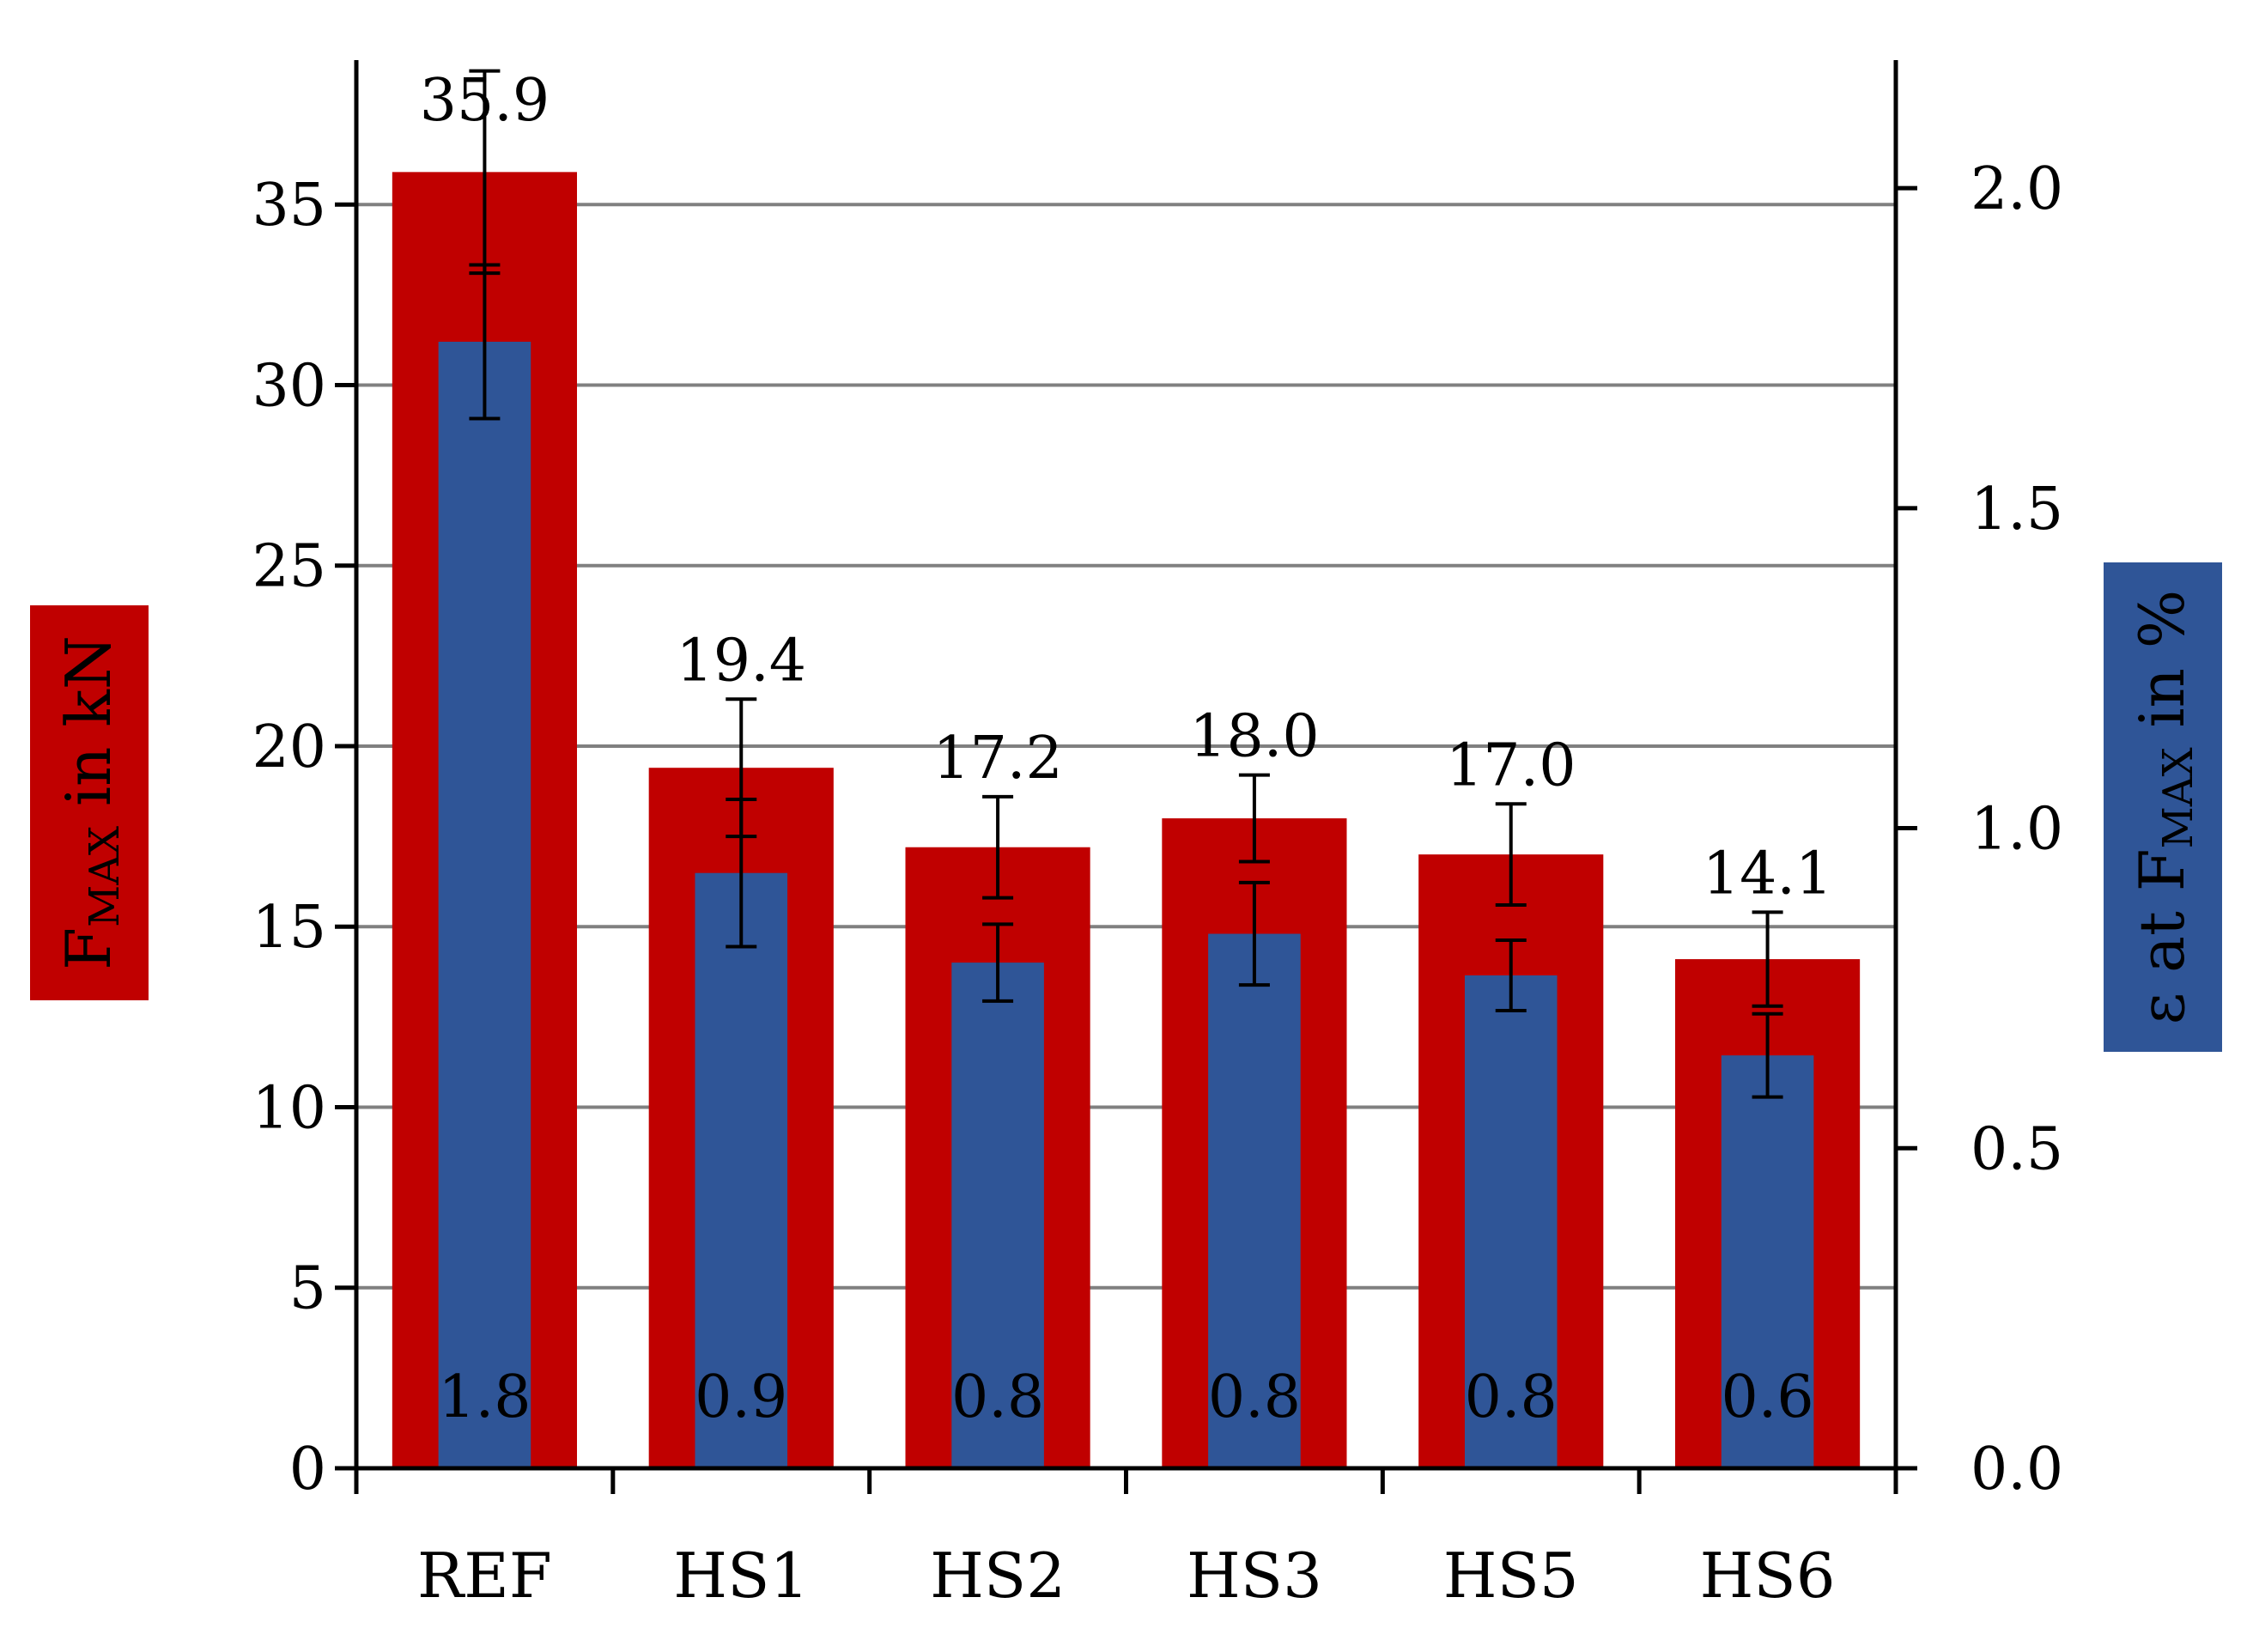 The width and height of the screenshot is (2253, 1652). I want to click on data-label-fmax: 17.2, so click(997, 759).